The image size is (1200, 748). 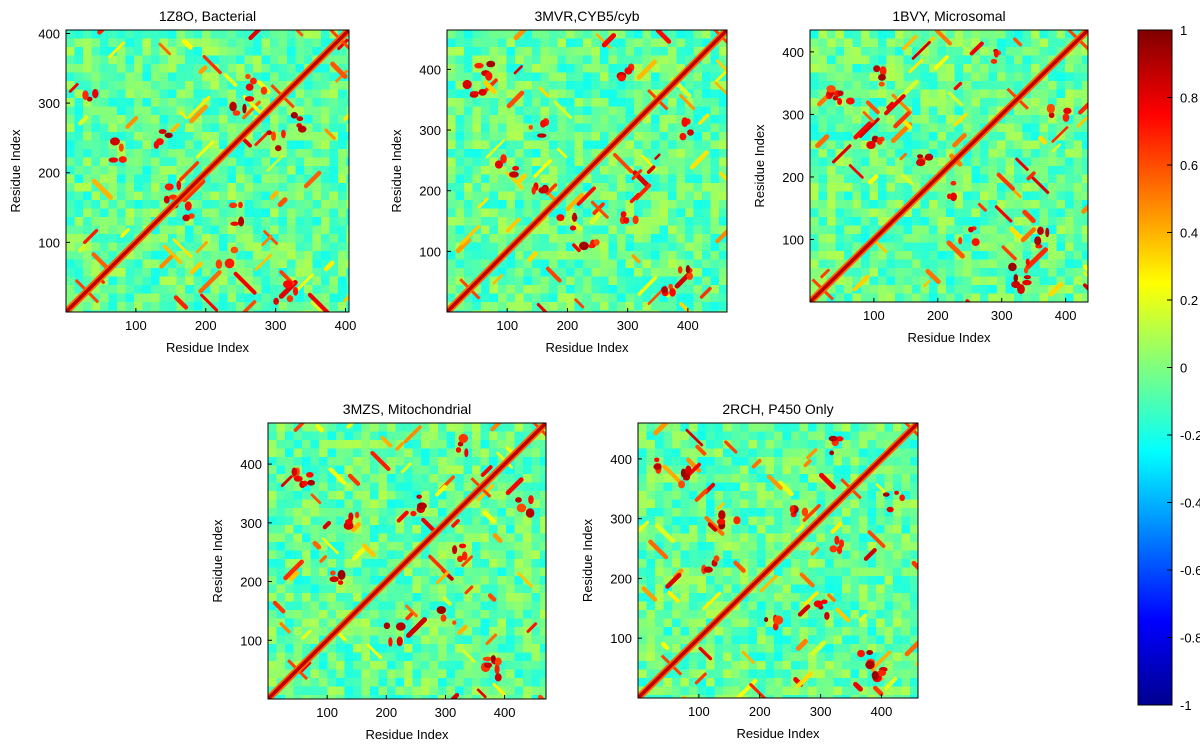 What do you see at coordinates (1155, 367) in the screenshot?
I see `colorbar-gradient` at bounding box center [1155, 367].